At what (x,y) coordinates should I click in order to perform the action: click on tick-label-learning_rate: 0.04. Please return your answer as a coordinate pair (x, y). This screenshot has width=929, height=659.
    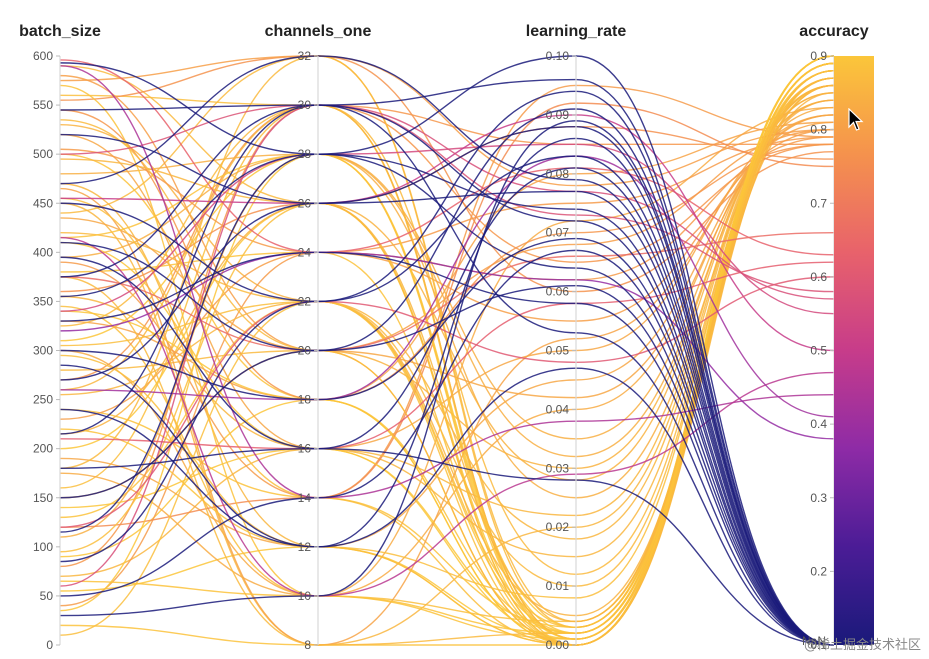
    Looking at the image, I should click on (558, 409).